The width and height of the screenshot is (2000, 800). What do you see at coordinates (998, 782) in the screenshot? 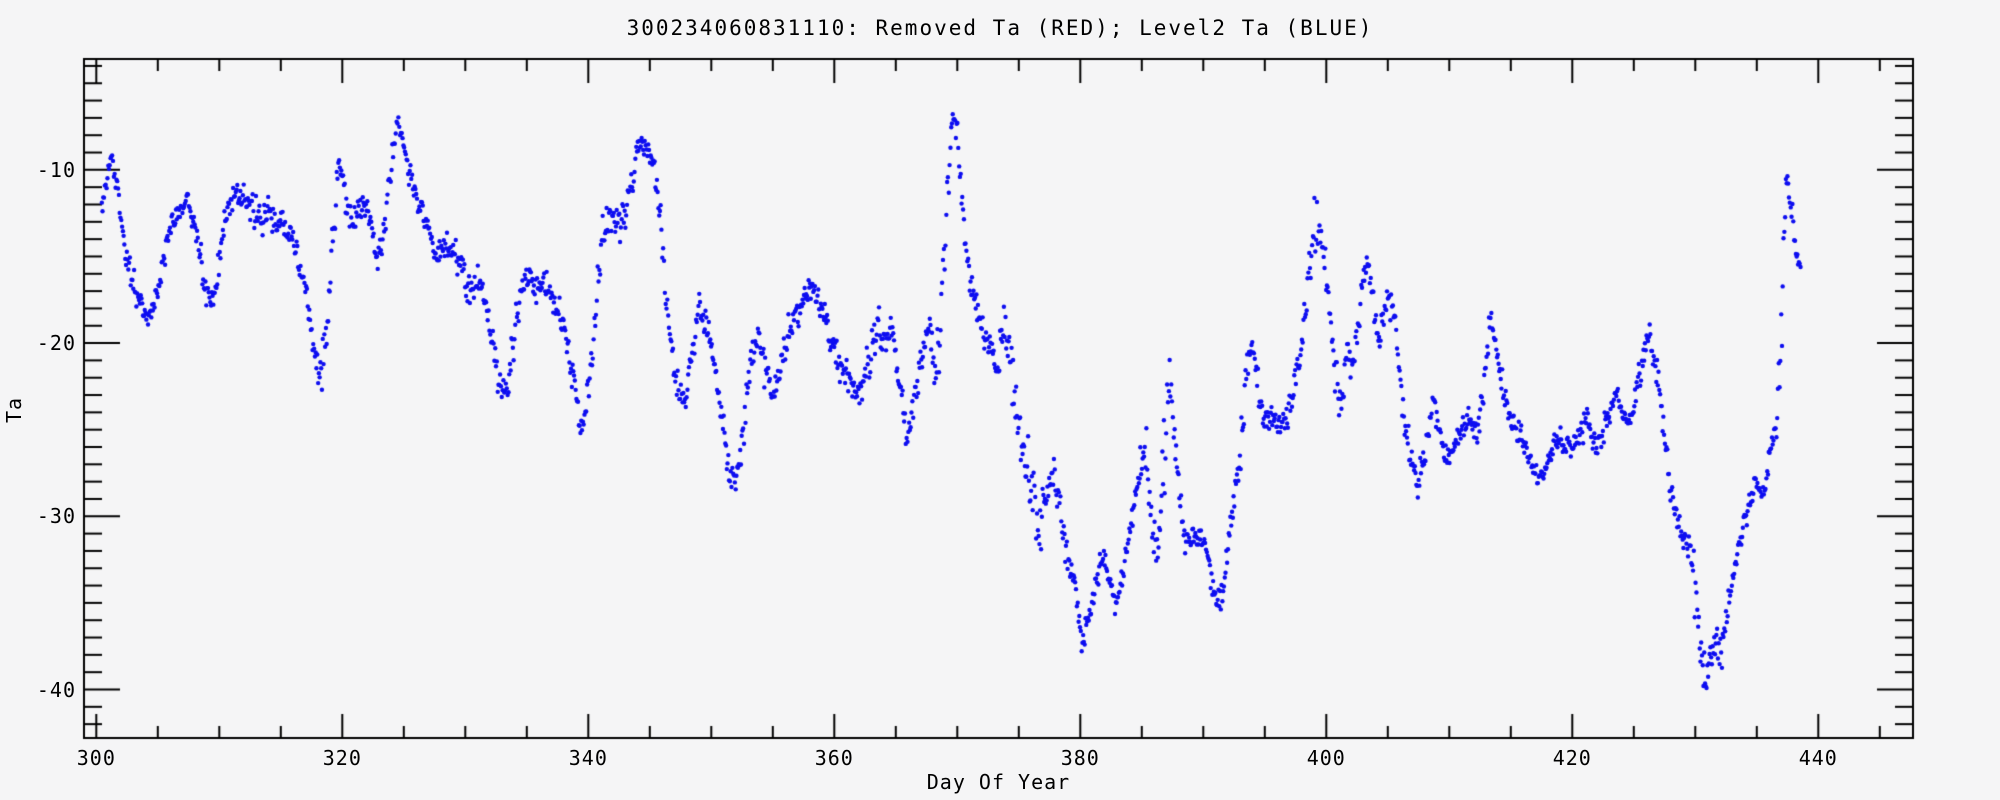
I see `x-axis-title: Day Of Year` at bounding box center [998, 782].